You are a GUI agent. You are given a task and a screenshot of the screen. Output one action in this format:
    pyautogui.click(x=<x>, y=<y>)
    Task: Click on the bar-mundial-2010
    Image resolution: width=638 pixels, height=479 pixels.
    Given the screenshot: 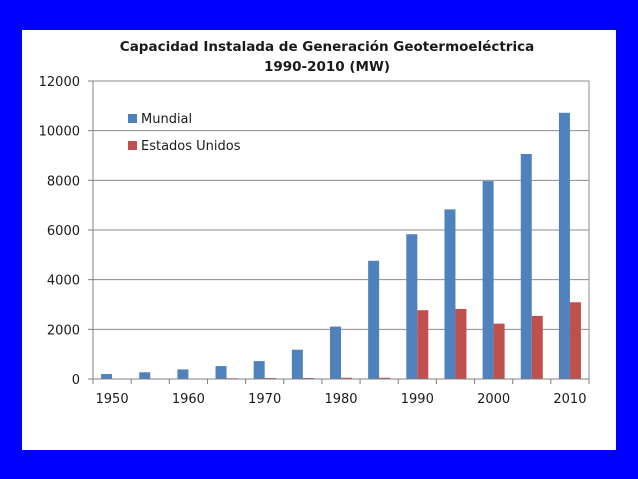 What is the action you would take?
    pyautogui.click(x=564, y=245)
    